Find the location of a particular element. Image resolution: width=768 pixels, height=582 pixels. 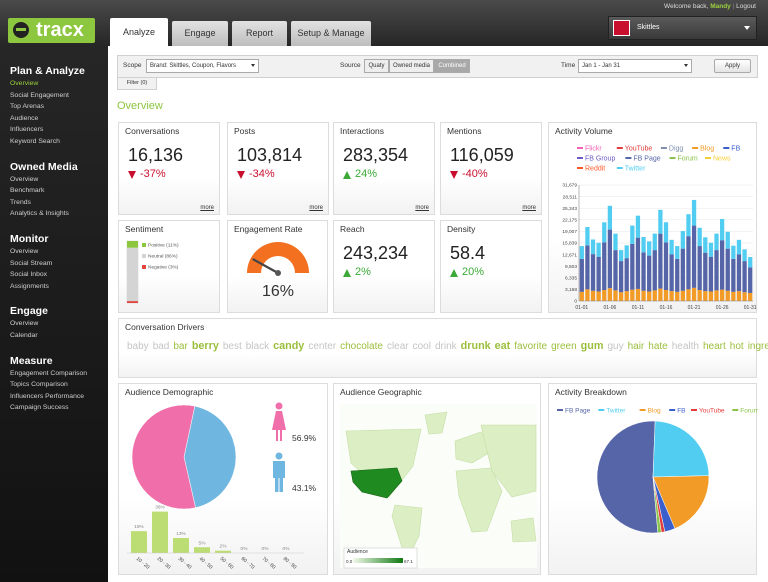

keyword: drink is located at coordinates (445, 346).